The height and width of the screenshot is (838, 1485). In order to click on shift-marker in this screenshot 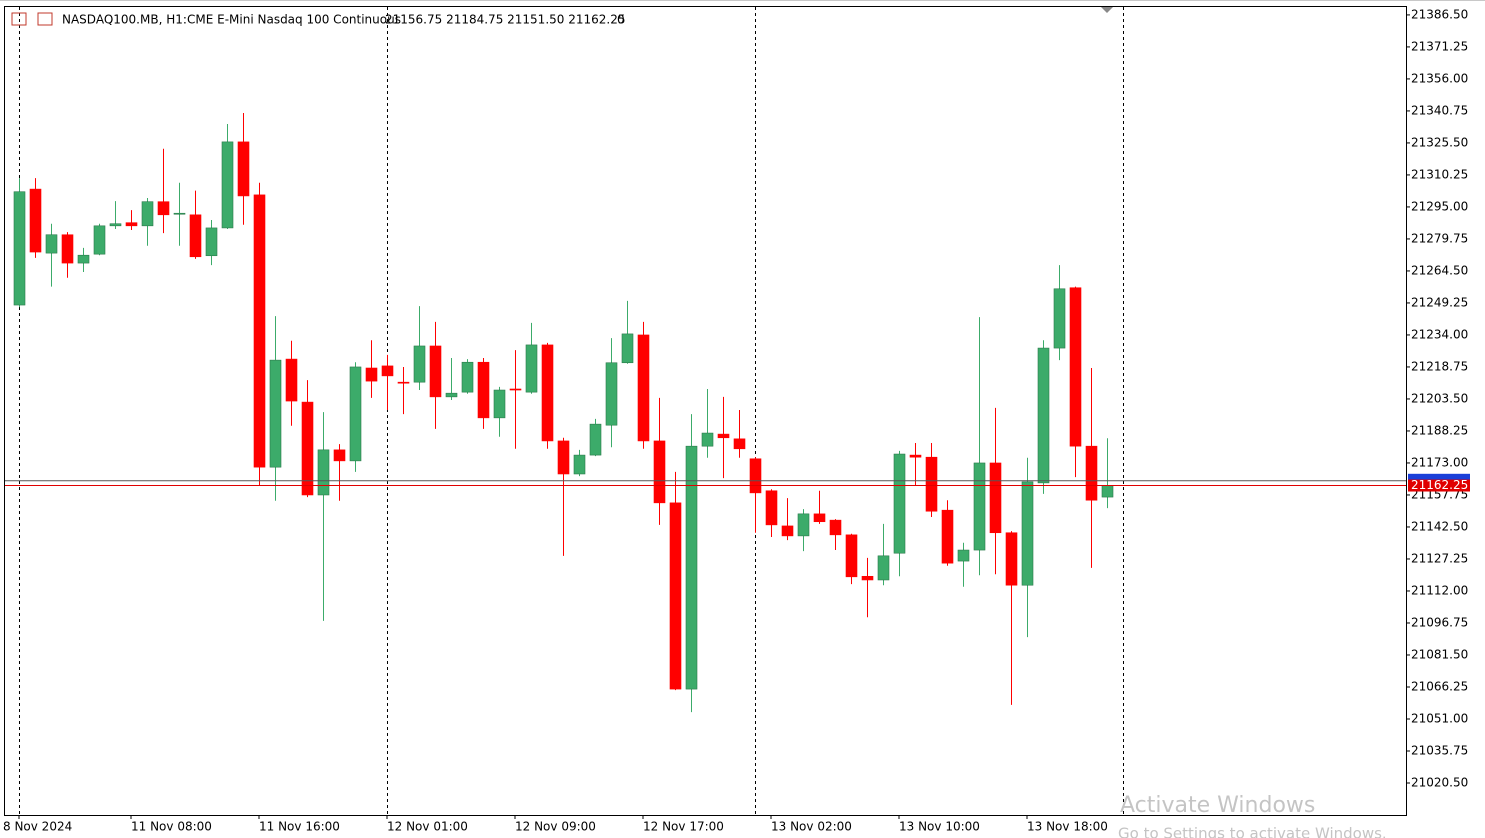, I will do `click(1107, 10)`.